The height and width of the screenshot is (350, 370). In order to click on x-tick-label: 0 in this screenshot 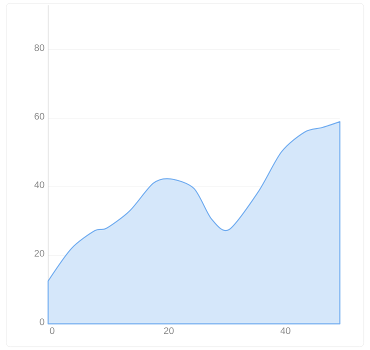, I will do `click(52, 330)`.